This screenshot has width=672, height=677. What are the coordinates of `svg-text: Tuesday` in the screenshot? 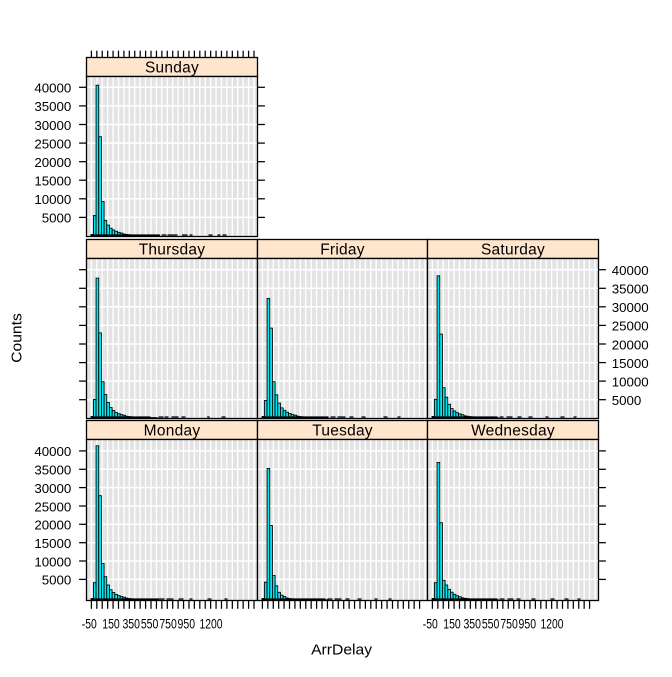 It's located at (342, 430).